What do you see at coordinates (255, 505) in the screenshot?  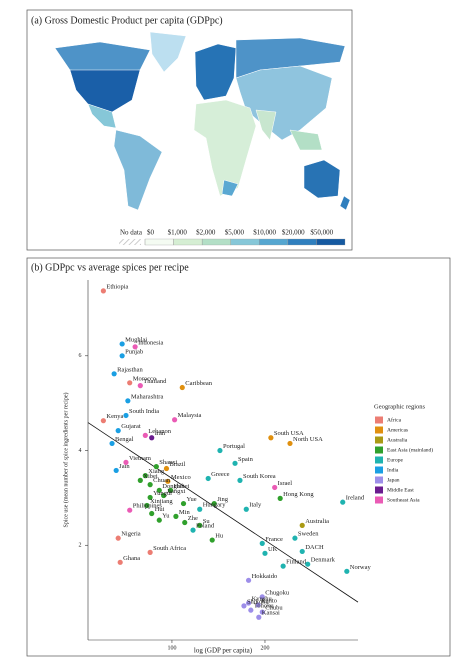 I see `point-label: Italy` at bounding box center [255, 505].